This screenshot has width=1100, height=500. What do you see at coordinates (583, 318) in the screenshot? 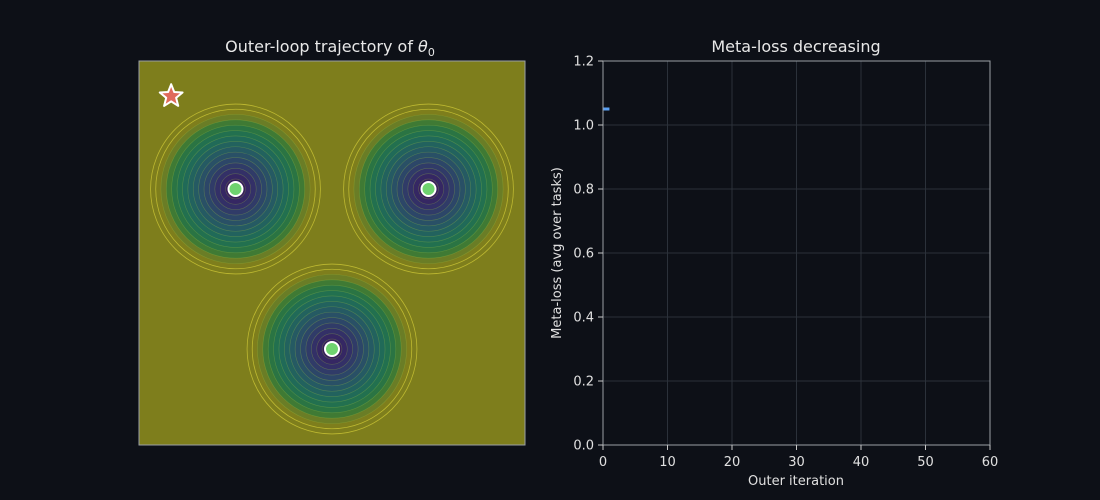
I see `y-tick-label: 0.4` at bounding box center [583, 318].